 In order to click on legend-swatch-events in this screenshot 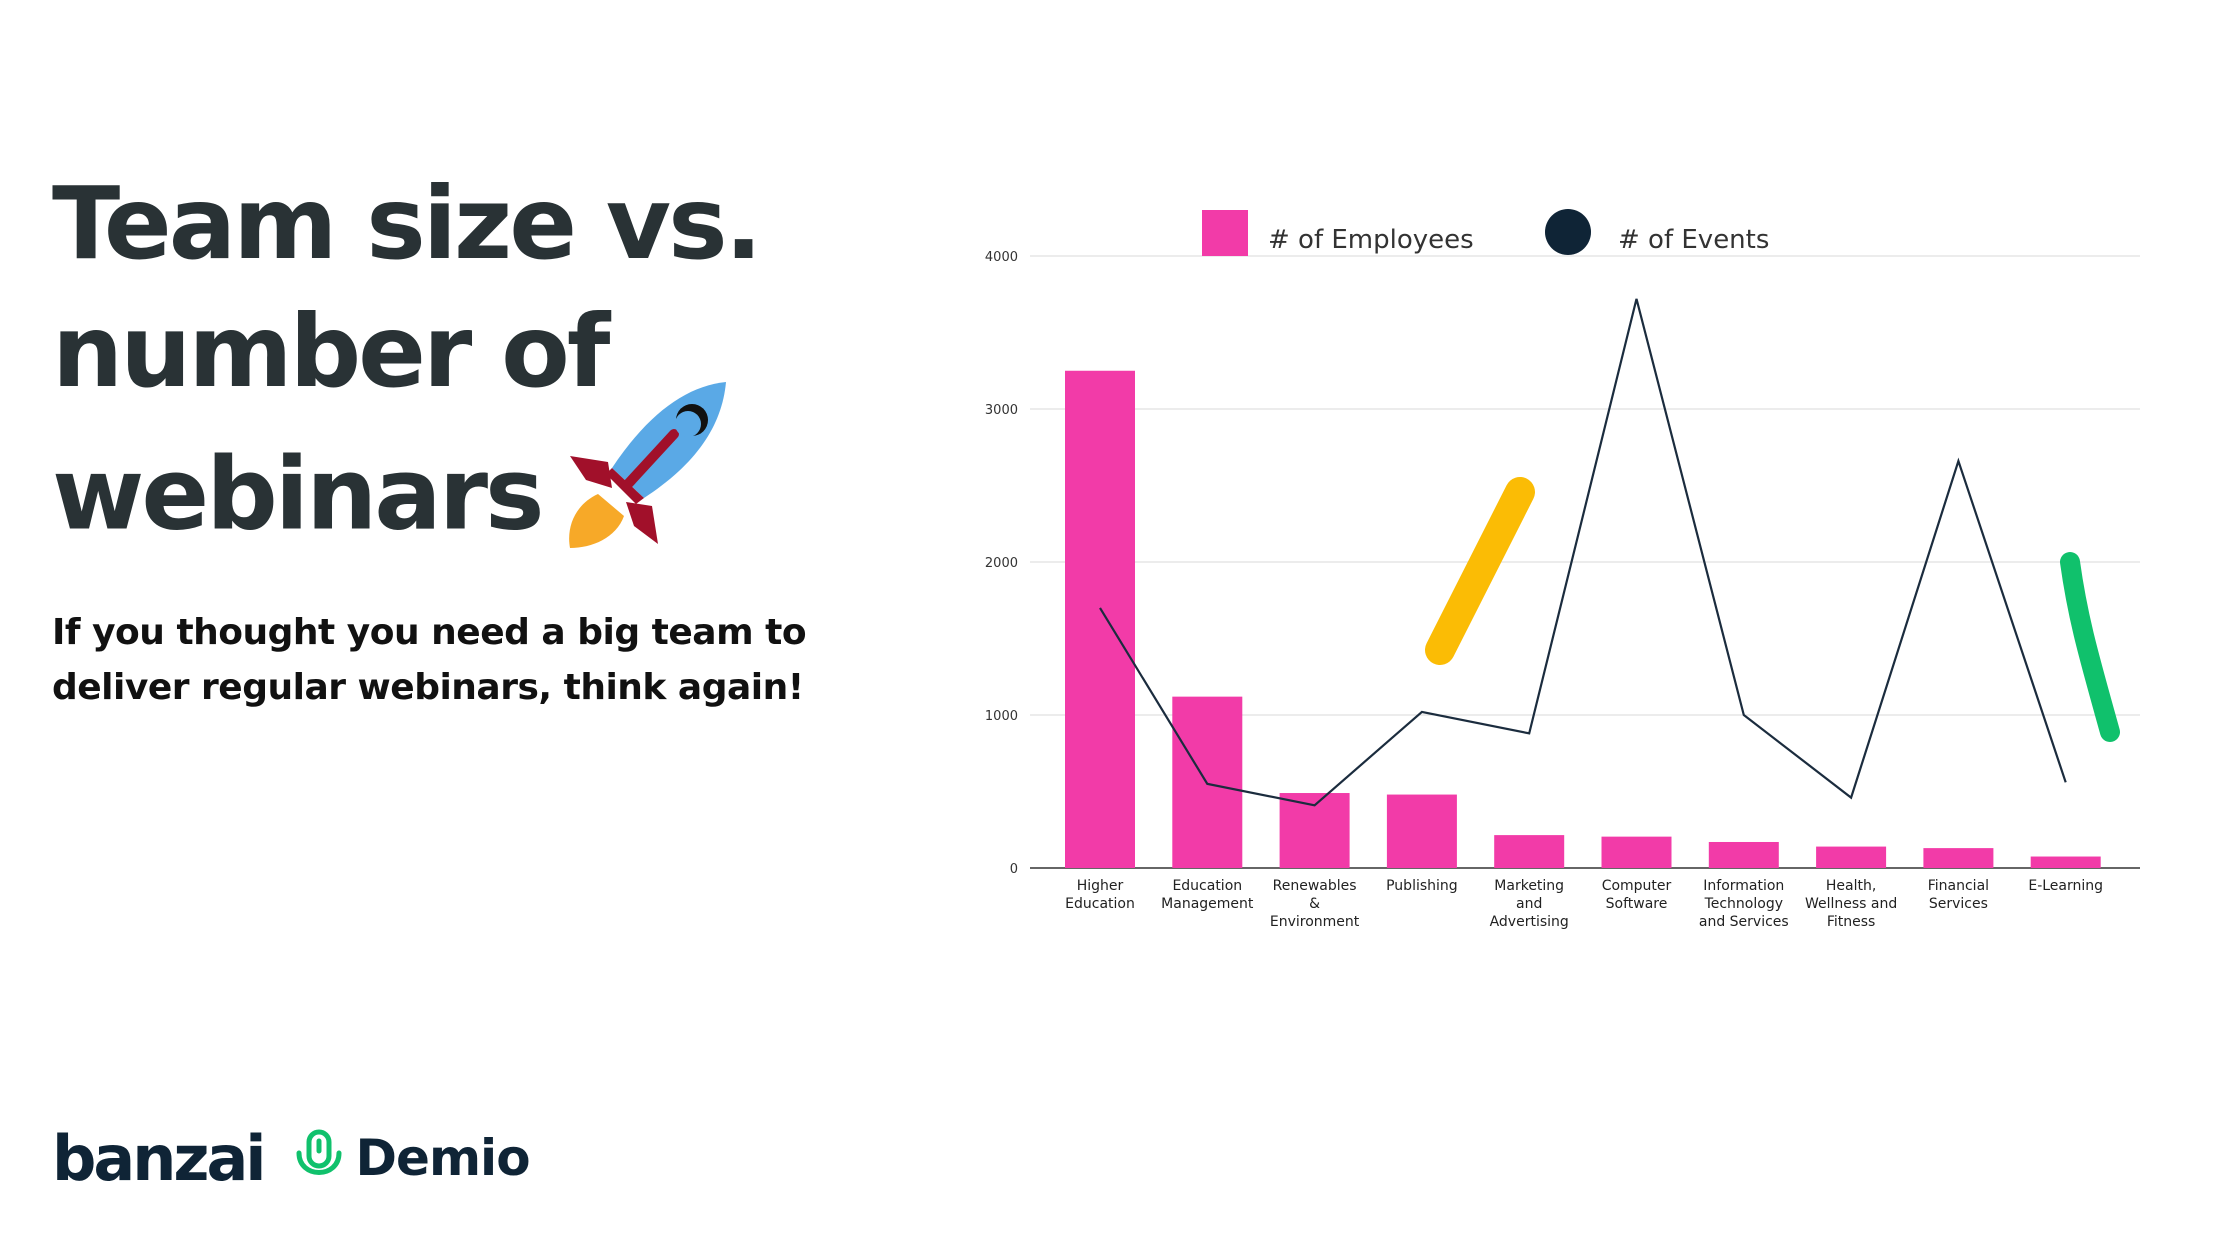, I will do `click(1568, 232)`.